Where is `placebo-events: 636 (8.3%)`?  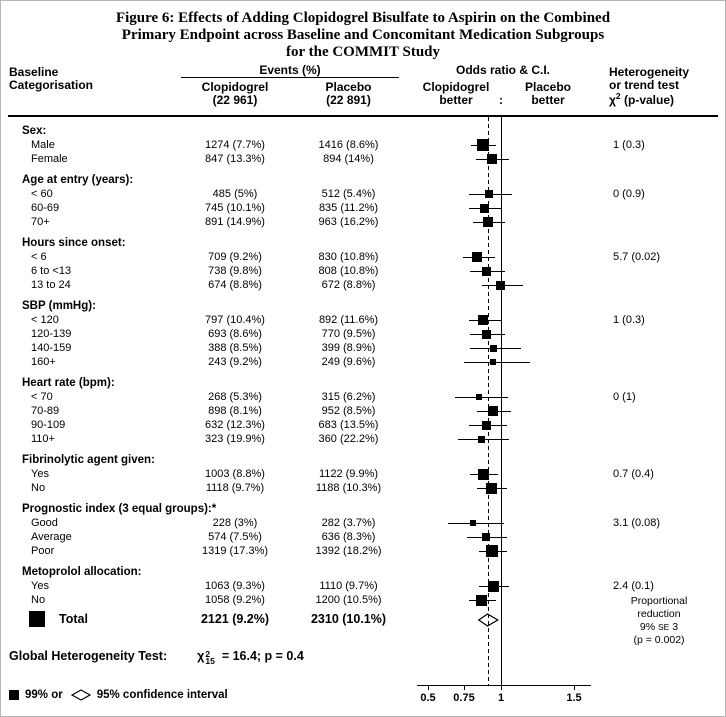
placebo-events: 636 (8.3%) is located at coordinates (348, 537).